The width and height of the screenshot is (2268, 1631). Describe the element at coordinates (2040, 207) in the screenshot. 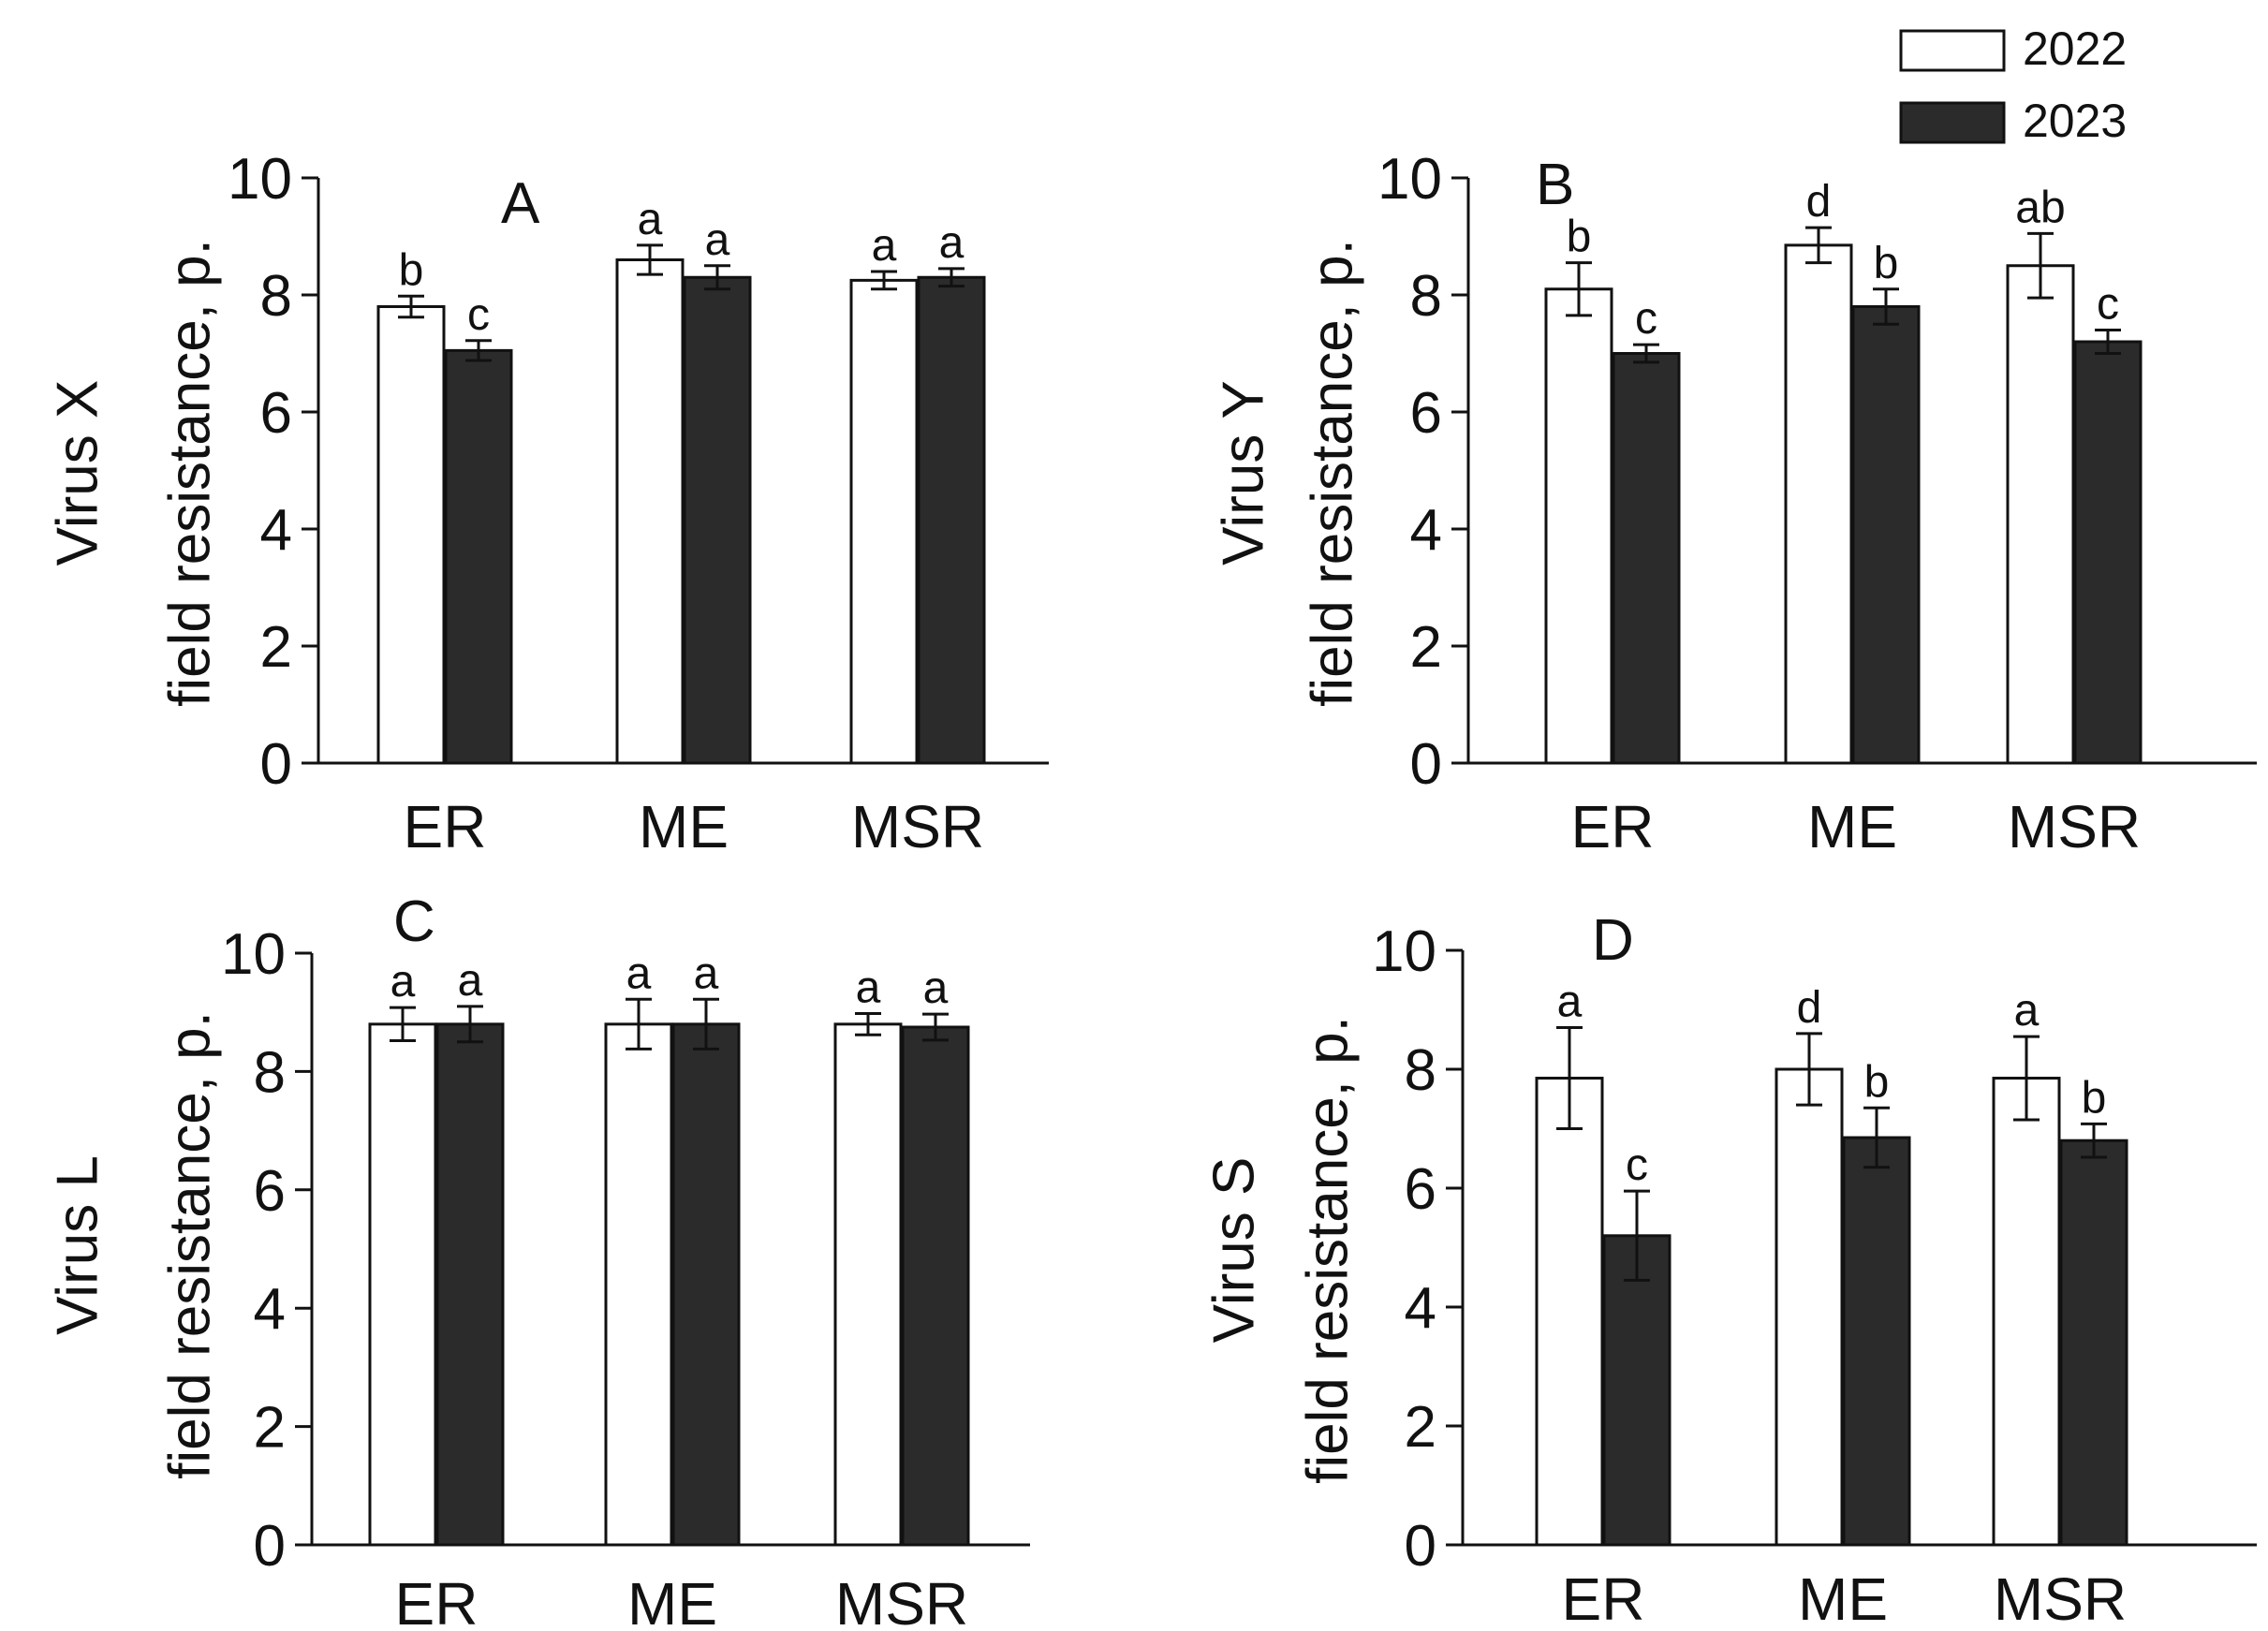

I see `significance-letter: ab` at that location.